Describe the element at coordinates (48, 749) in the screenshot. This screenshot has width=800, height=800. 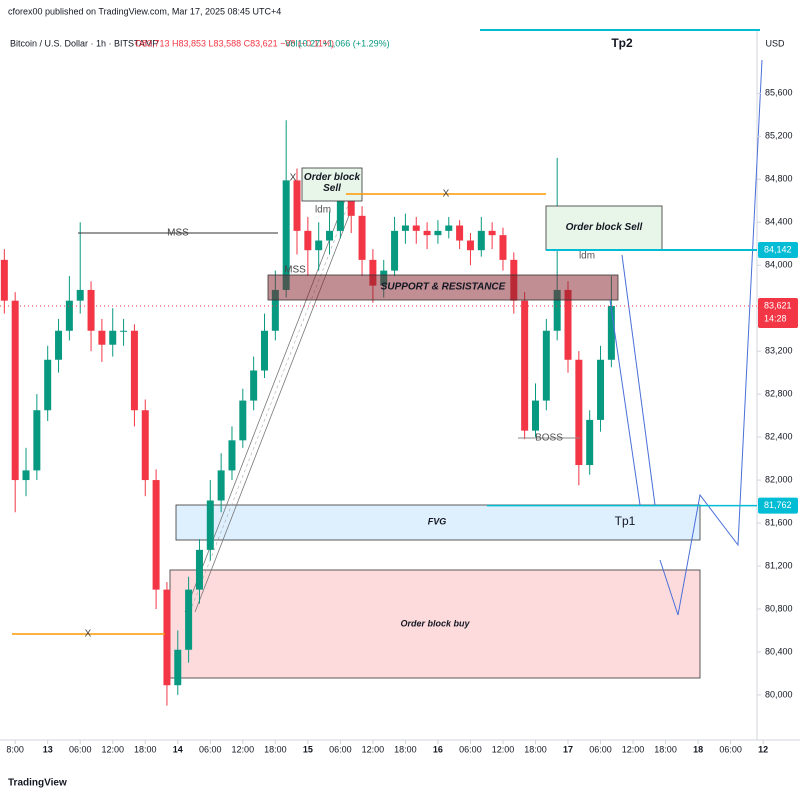
I see `x-tick-label: 13` at that location.